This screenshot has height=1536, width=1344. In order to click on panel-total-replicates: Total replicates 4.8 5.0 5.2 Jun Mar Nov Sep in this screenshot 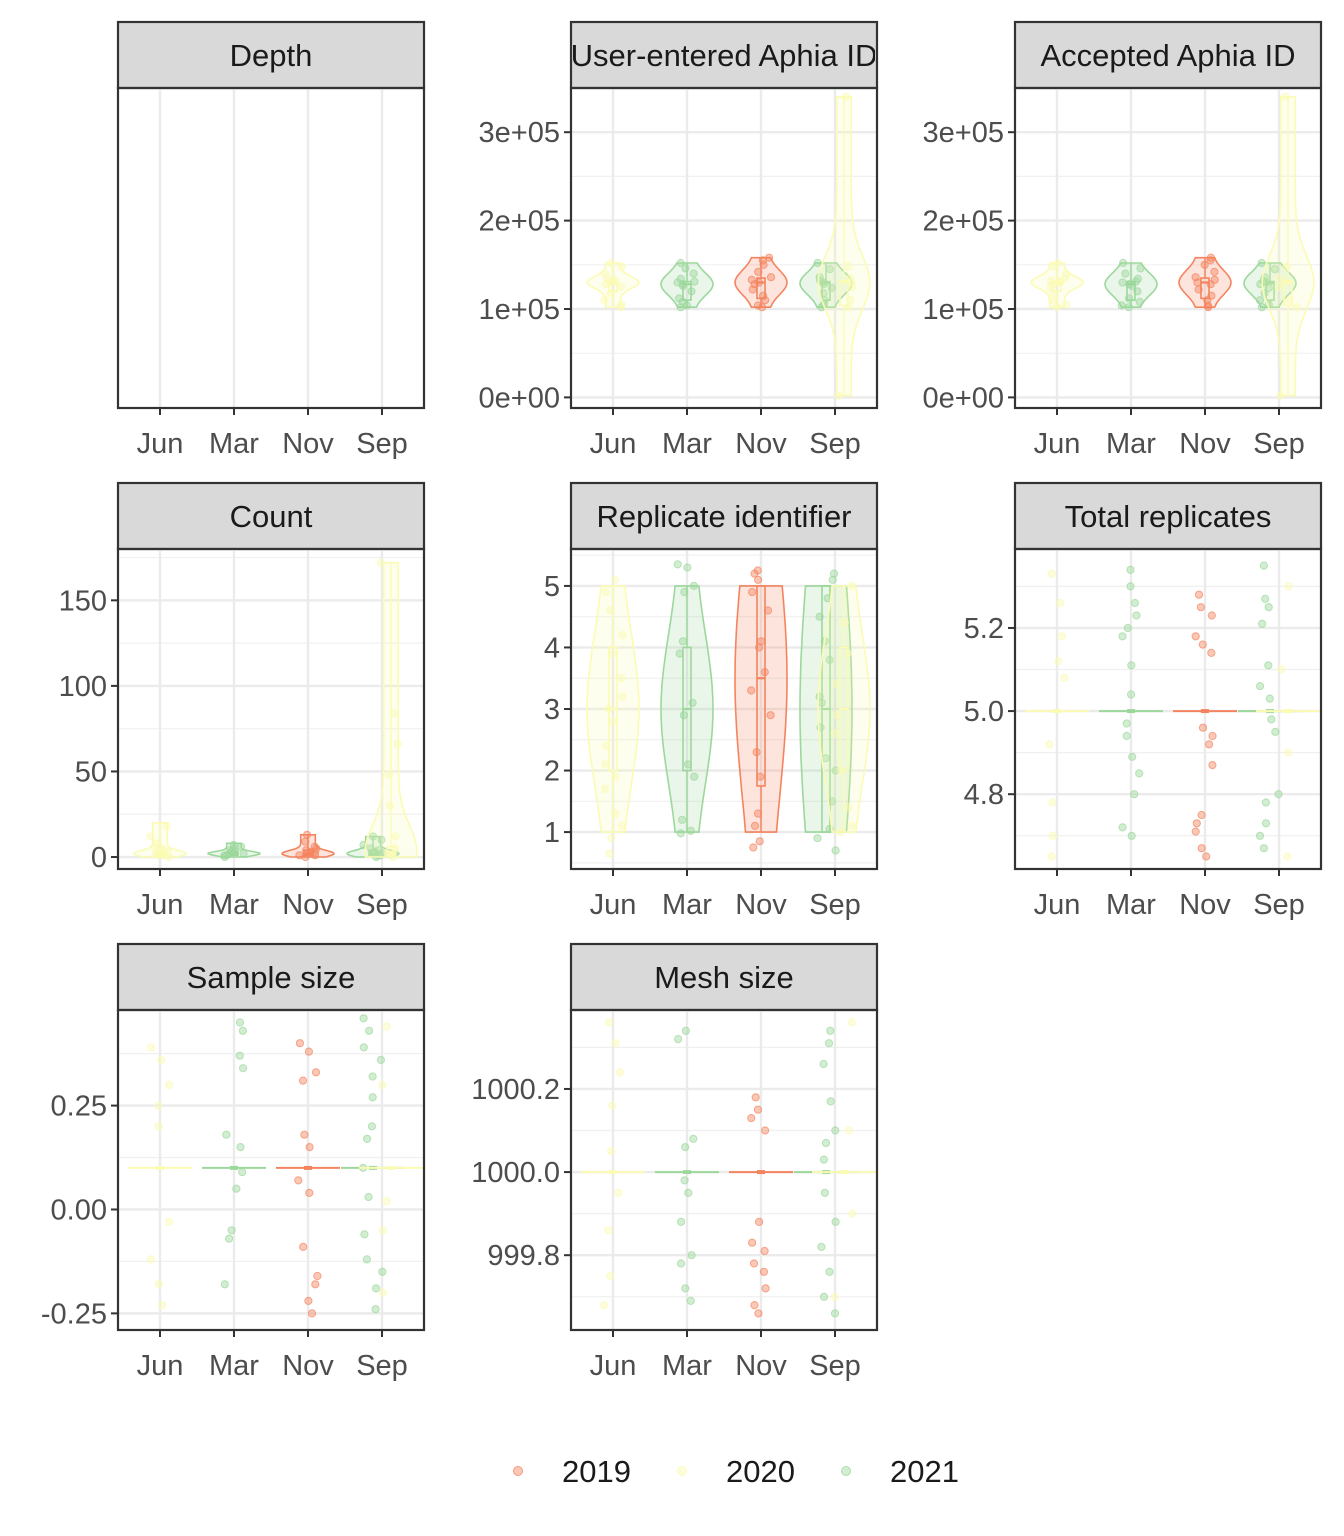, I will do `click(1143, 701)`.